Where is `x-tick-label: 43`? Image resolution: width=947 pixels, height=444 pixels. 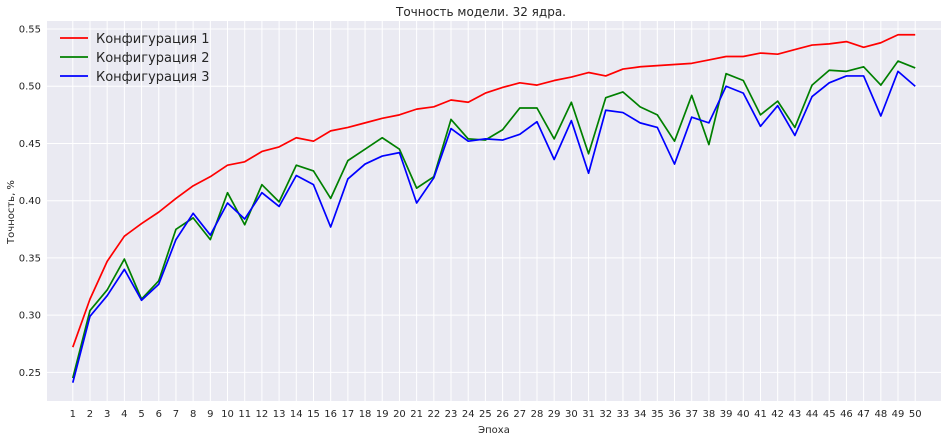
x-tick-label: 43 is located at coordinates (794, 414).